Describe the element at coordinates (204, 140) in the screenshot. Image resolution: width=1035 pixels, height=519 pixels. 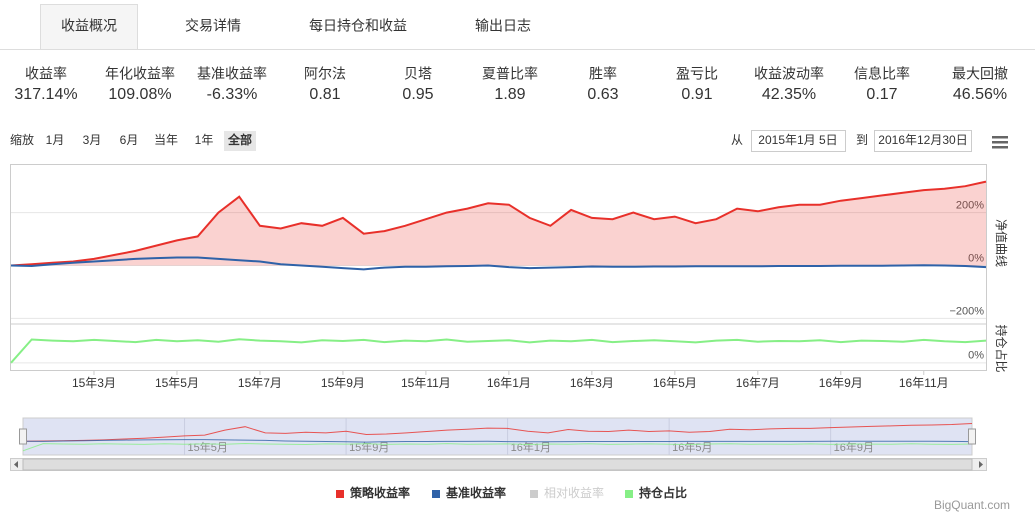
I see `zoom-button: 1年` at that location.